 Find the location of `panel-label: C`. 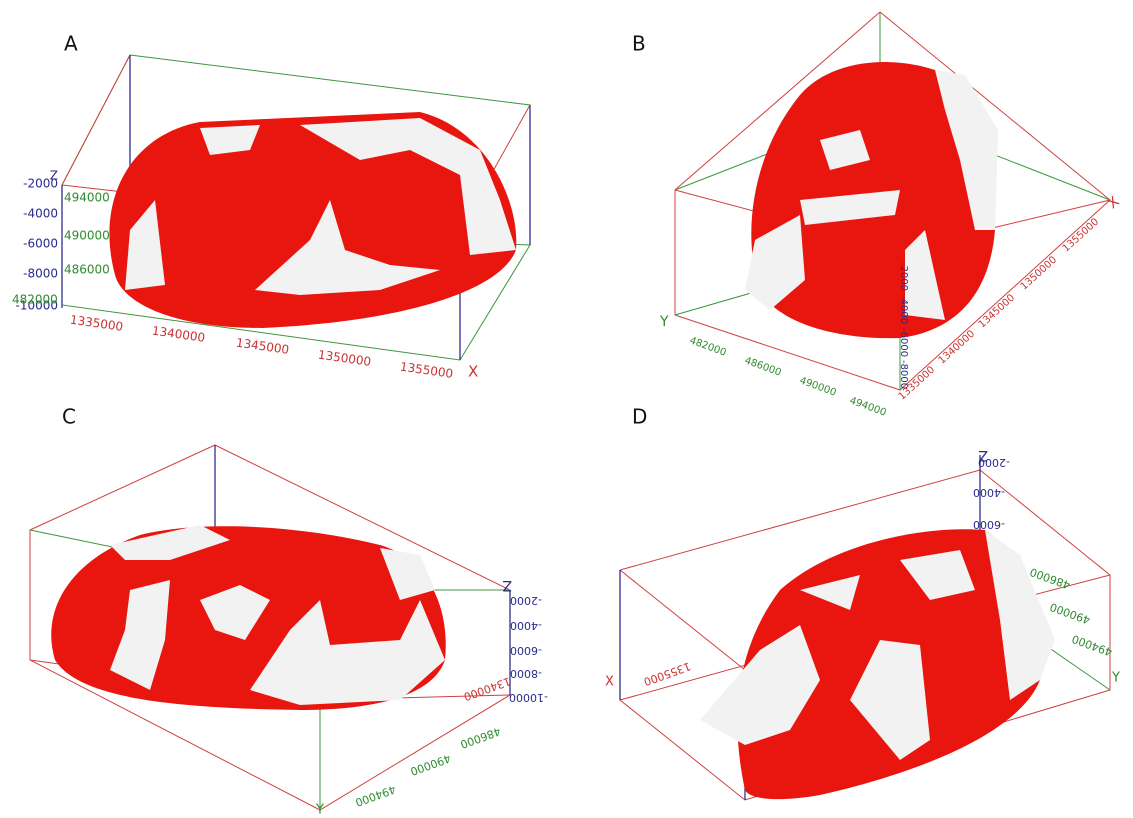

panel-label: C is located at coordinates (69, 417).